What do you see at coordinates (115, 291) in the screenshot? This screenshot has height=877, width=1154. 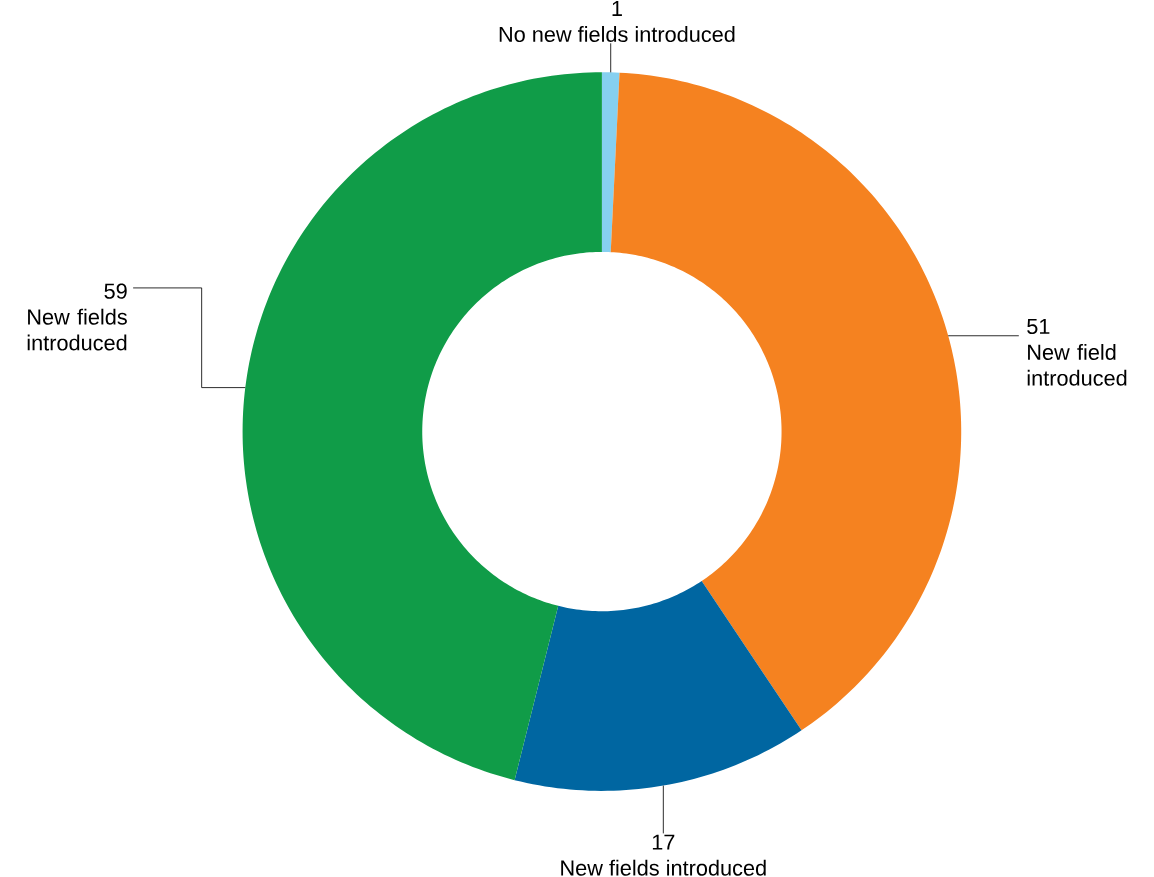 I see `data-label: 59` at bounding box center [115, 291].